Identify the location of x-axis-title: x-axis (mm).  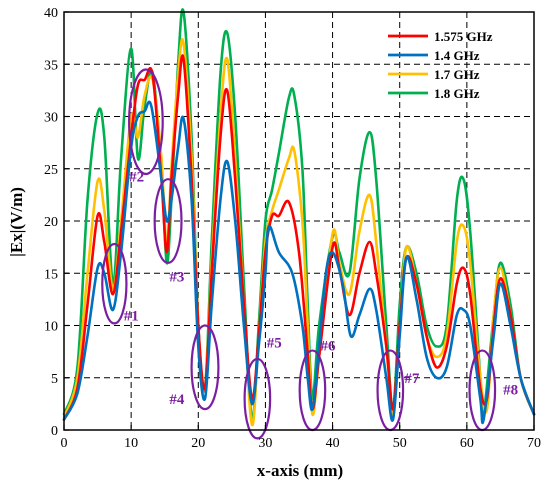
(300, 470).